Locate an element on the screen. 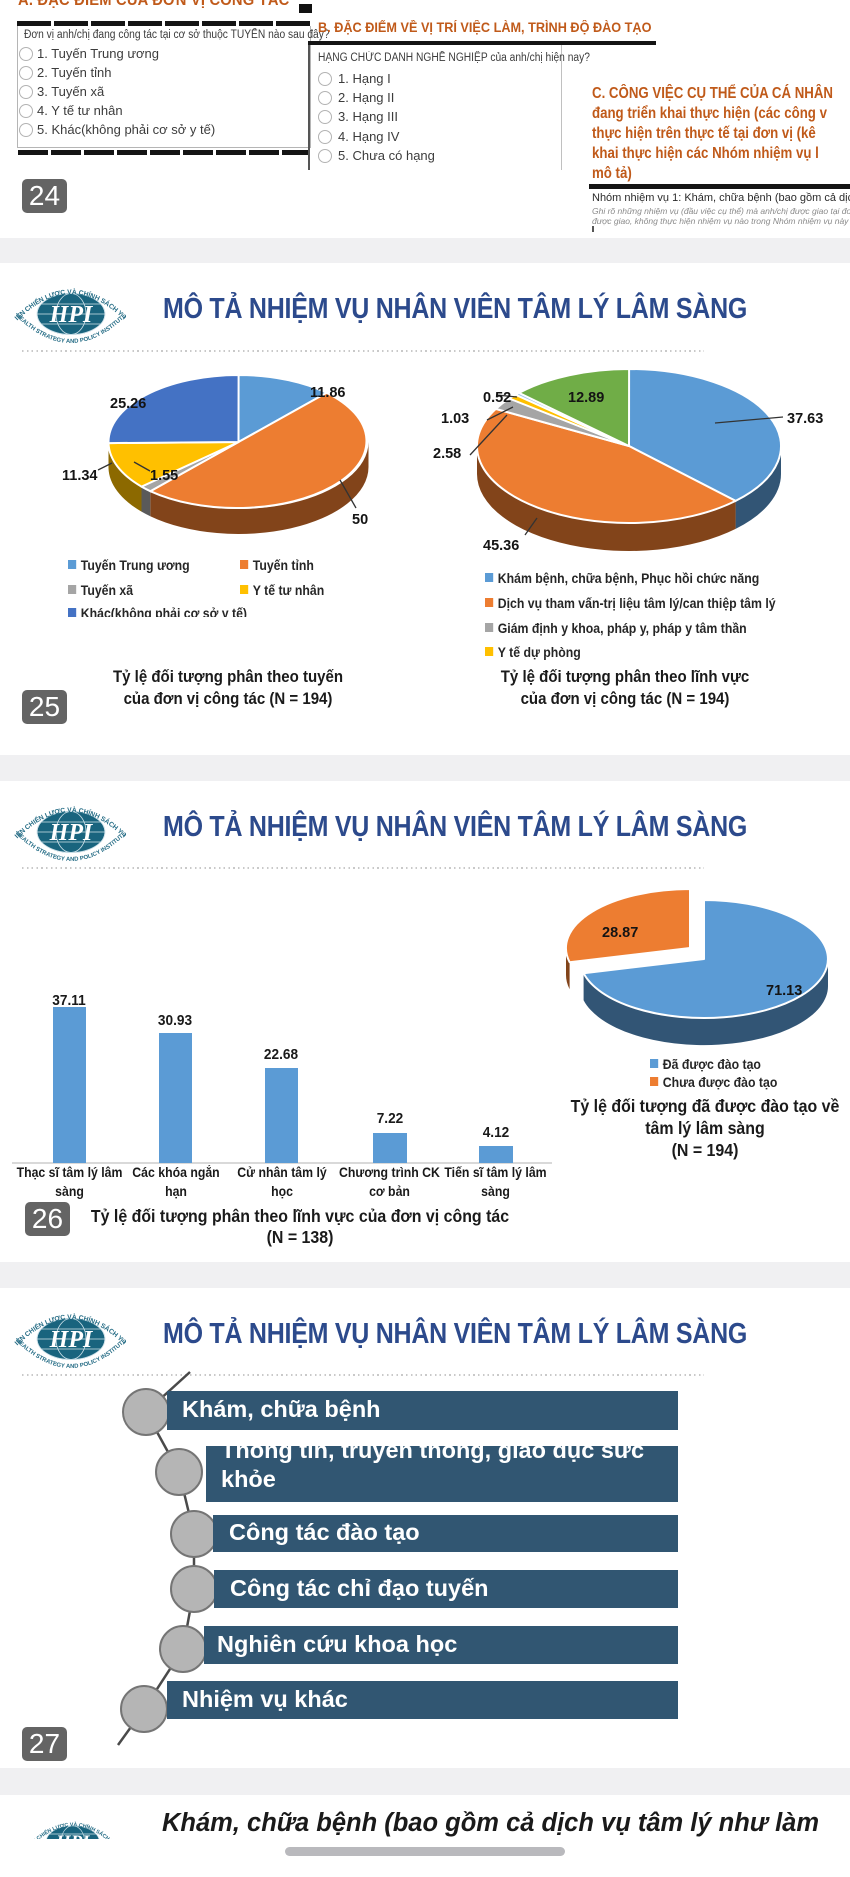 This screenshot has width=850, height=1877. svg-text: 11.86 is located at coordinates (328, 393).